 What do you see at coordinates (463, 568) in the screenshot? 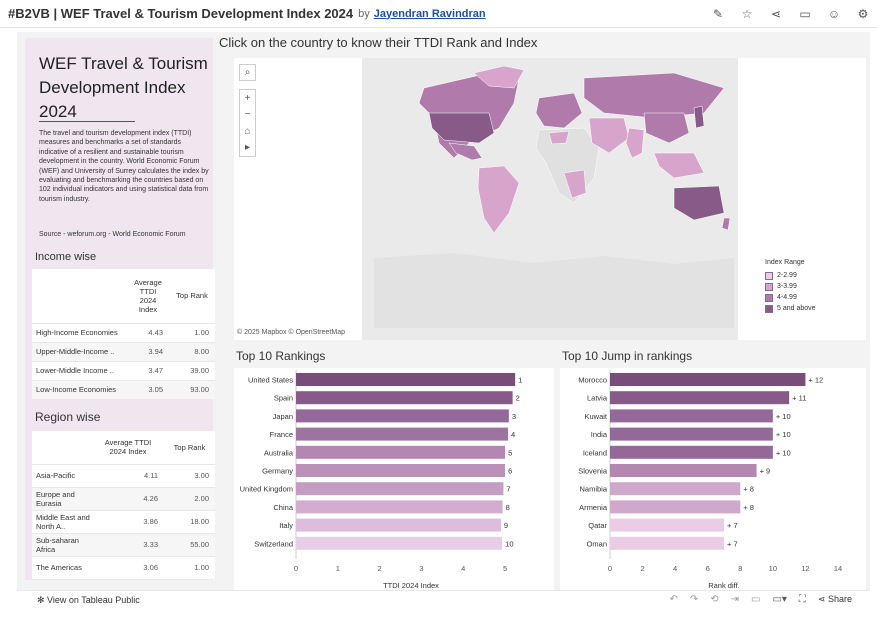
I see `tick-label: 4` at bounding box center [463, 568].